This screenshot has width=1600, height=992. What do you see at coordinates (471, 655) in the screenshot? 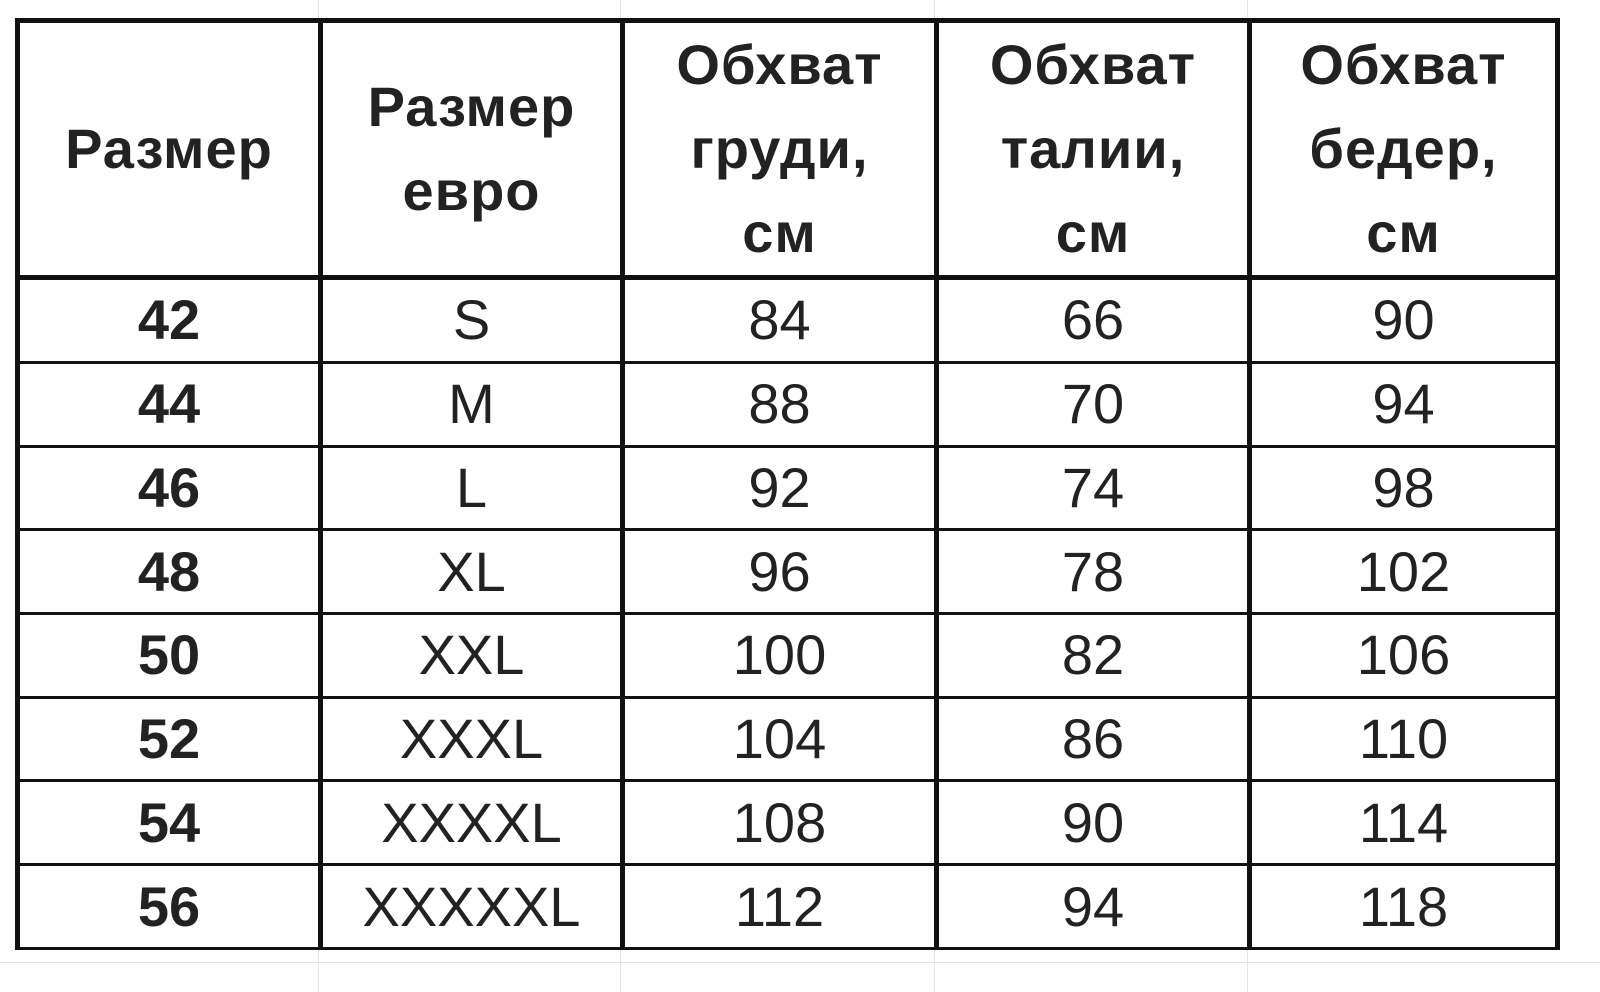
I see `cell-euro-size: XXL` at bounding box center [471, 655].